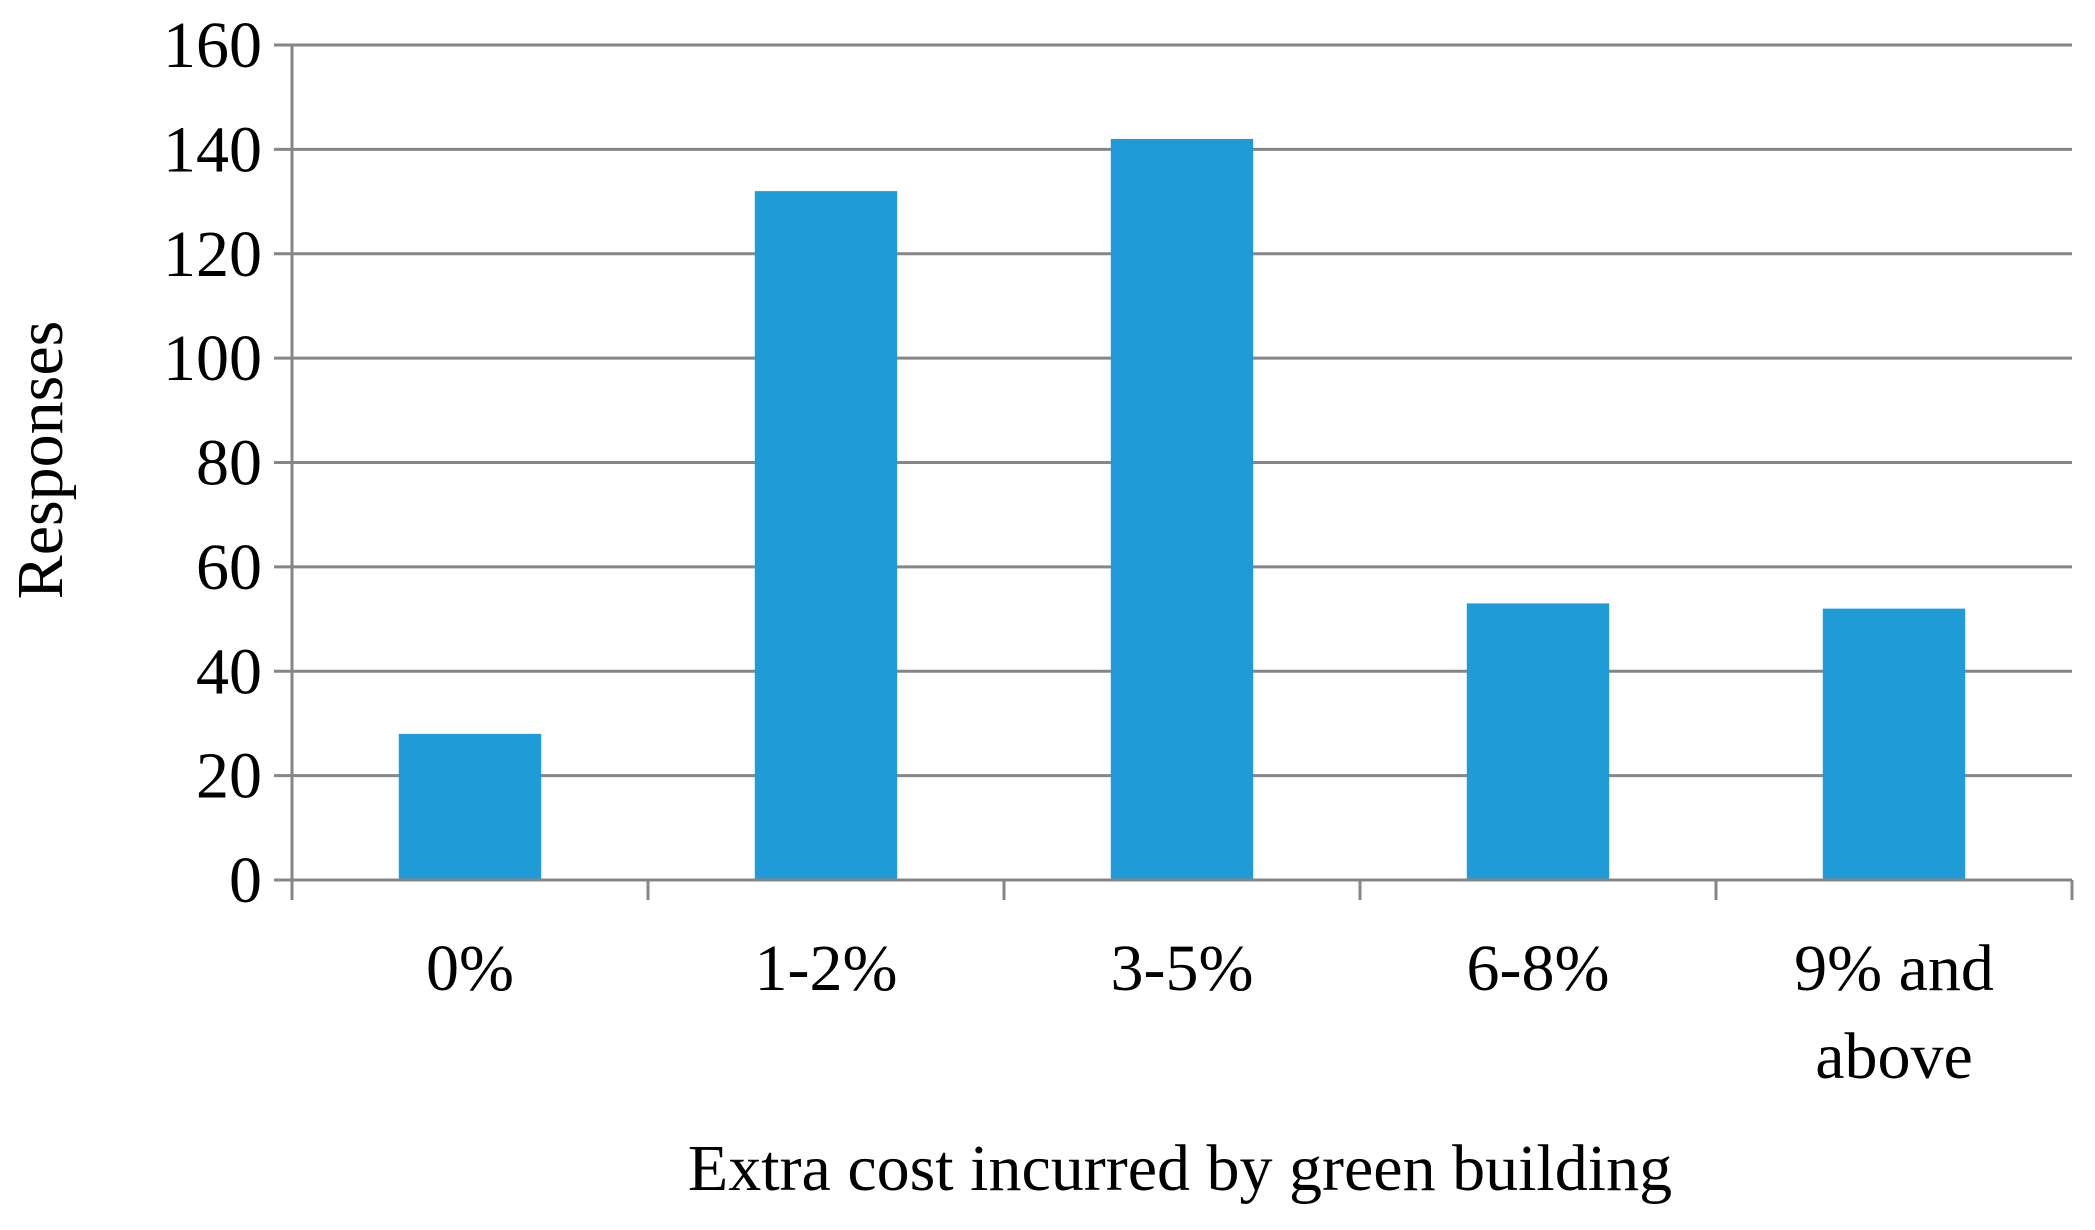  What do you see at coordinates (229, 463) in the screenshot?
I see `y-tick-label: 80` at bounding box center [229, 463].